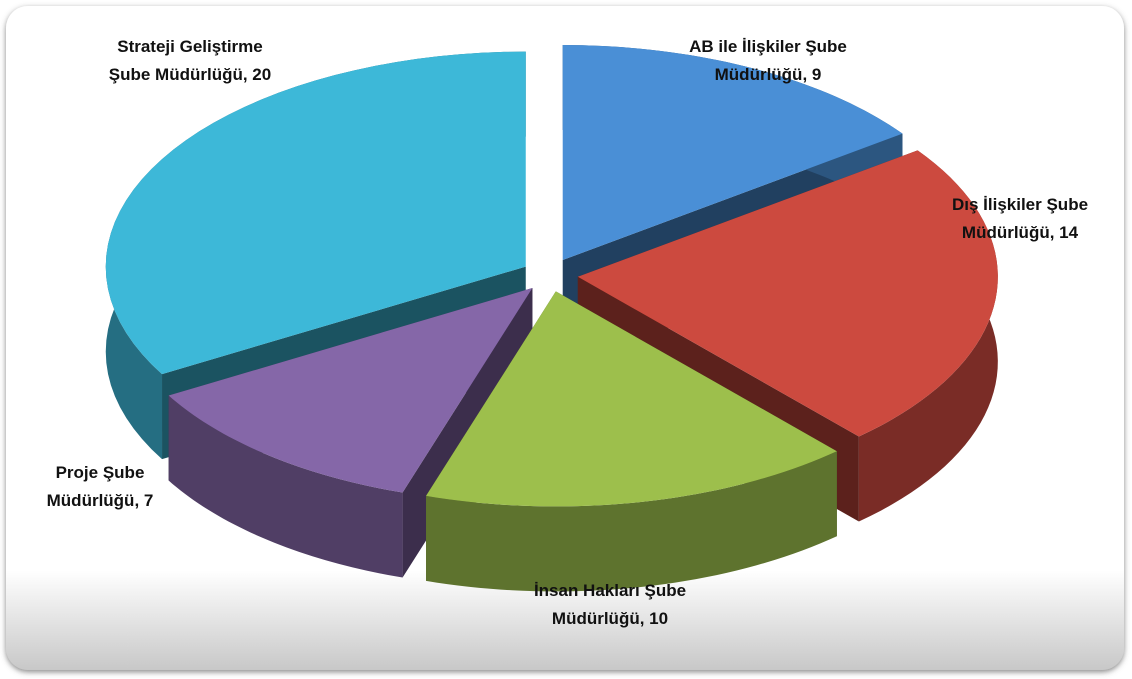 The image size is (1132, 679). Describe the element at coordinates (768, 74) in the screenshot. I see `data-label: Müdürlüğü, 9` at that location.